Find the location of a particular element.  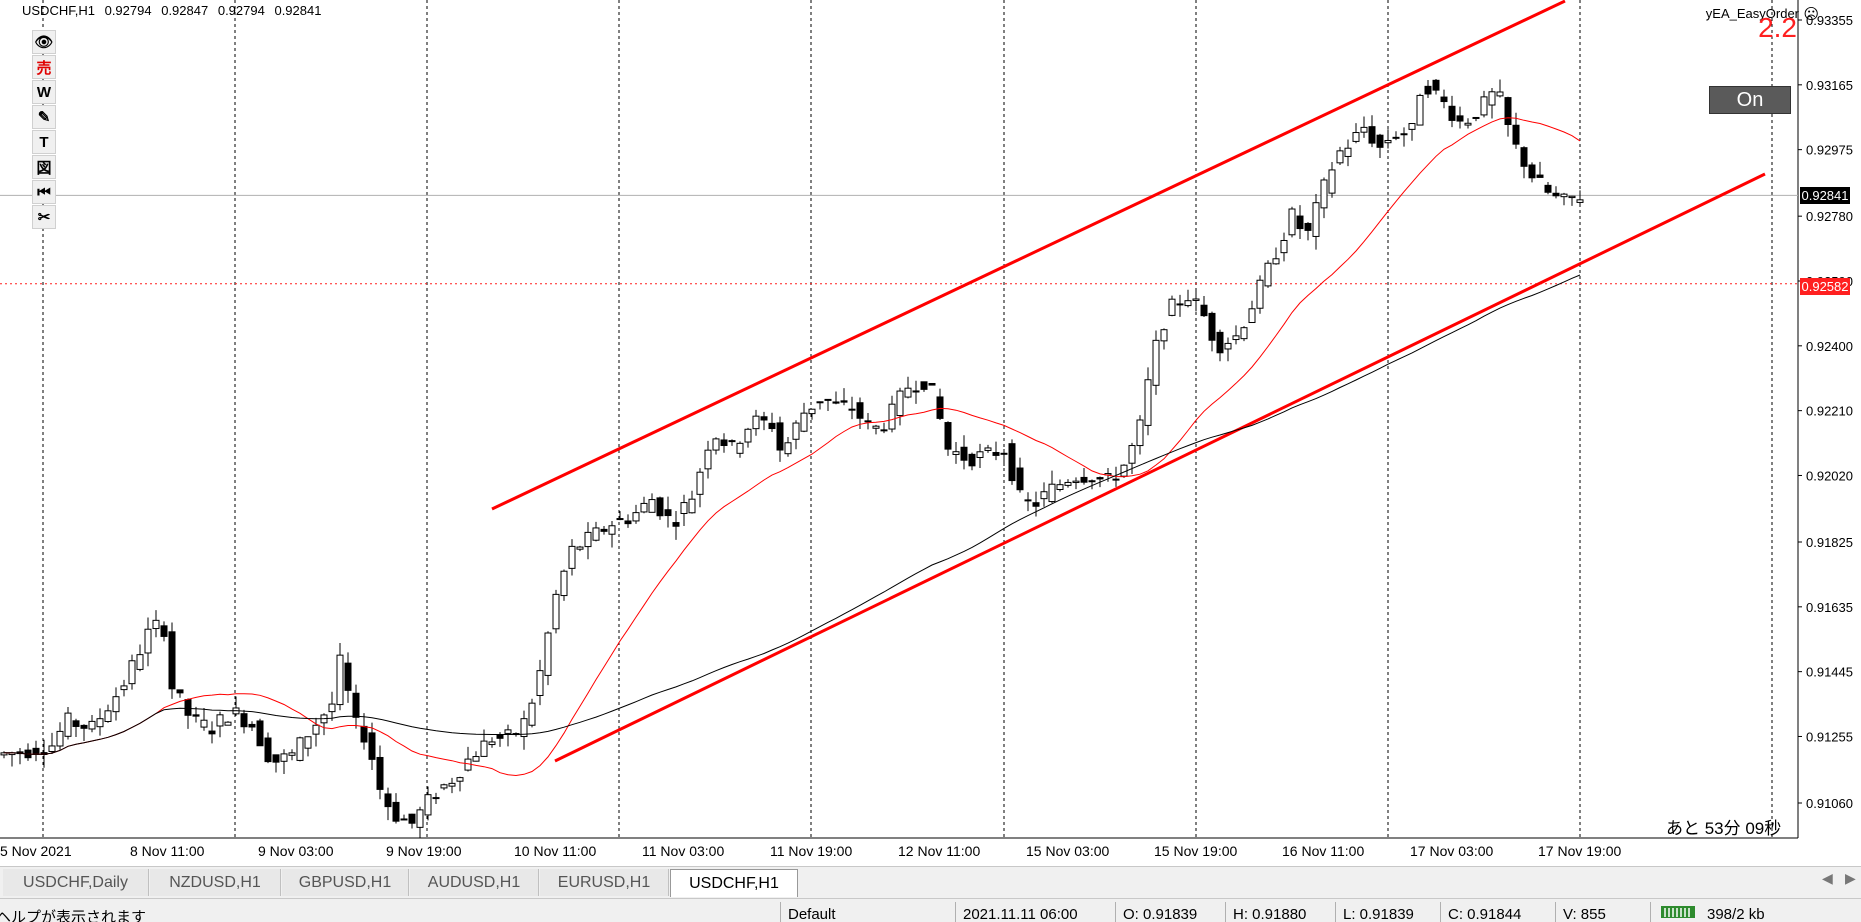

price-tick-label: 0.91255 is located at coordinates (1829, 736).